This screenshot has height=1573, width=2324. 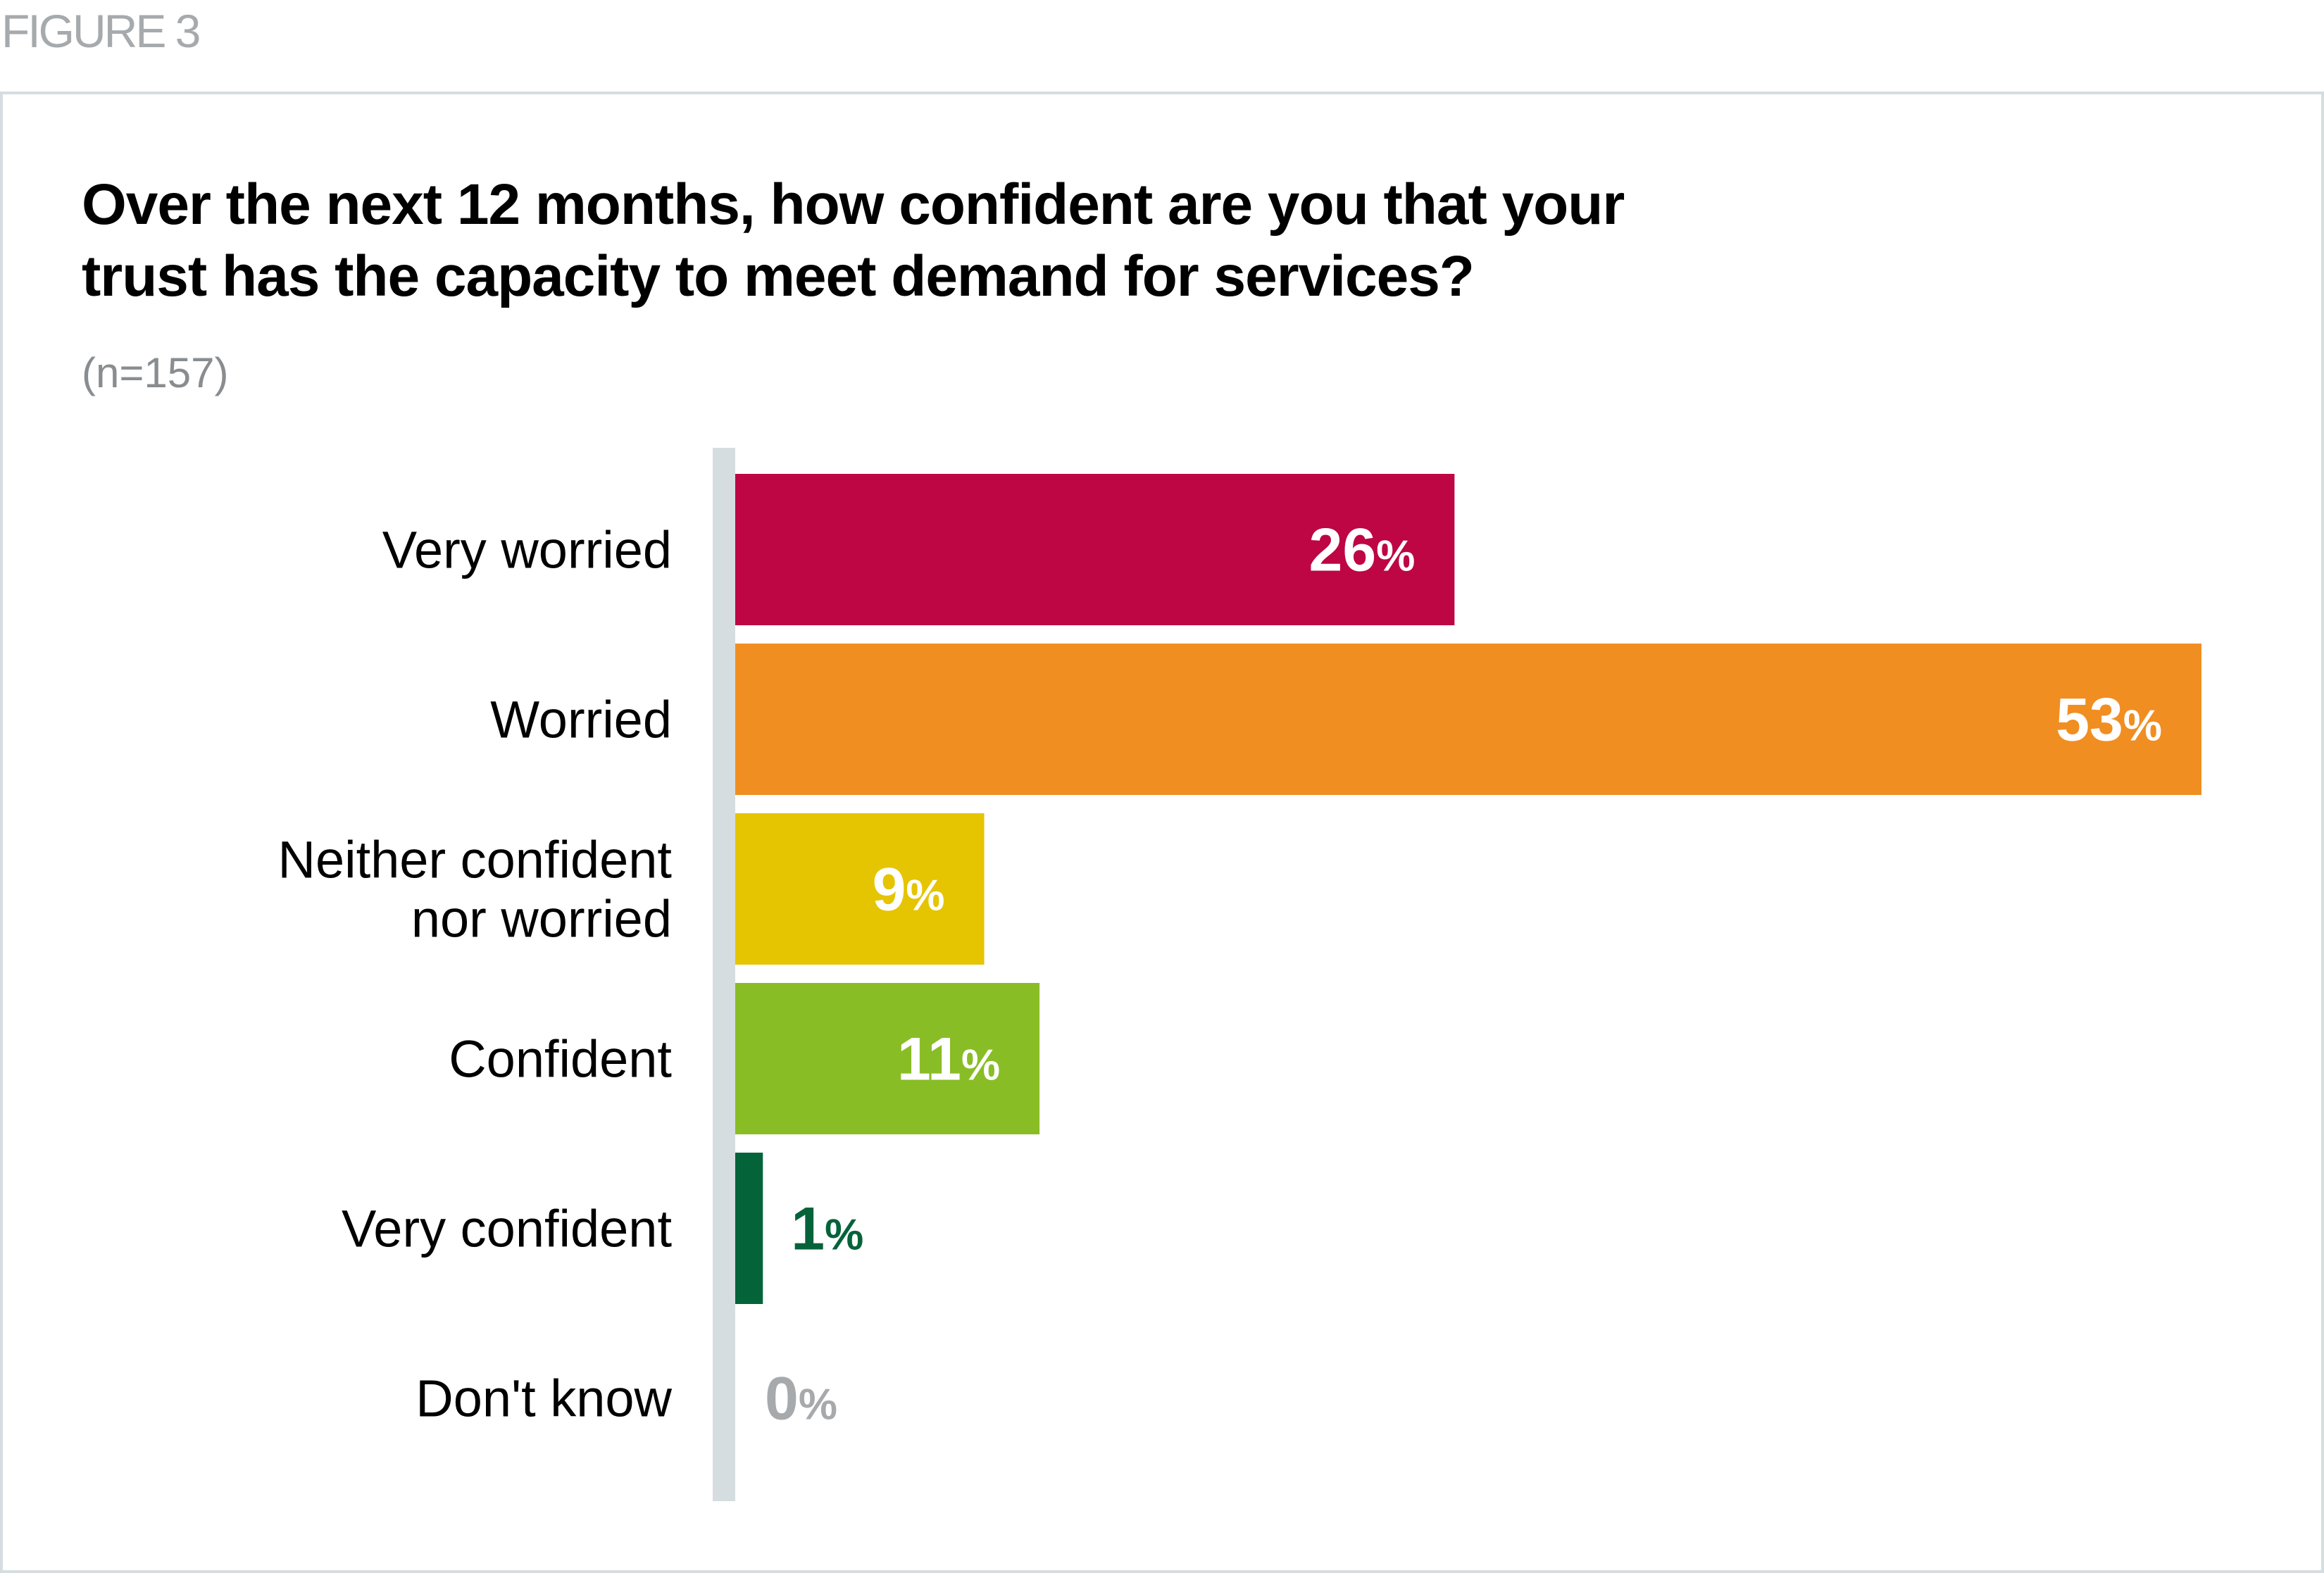 I want to click on figure-label: FIGURE 3, so click(x=101, y=31).